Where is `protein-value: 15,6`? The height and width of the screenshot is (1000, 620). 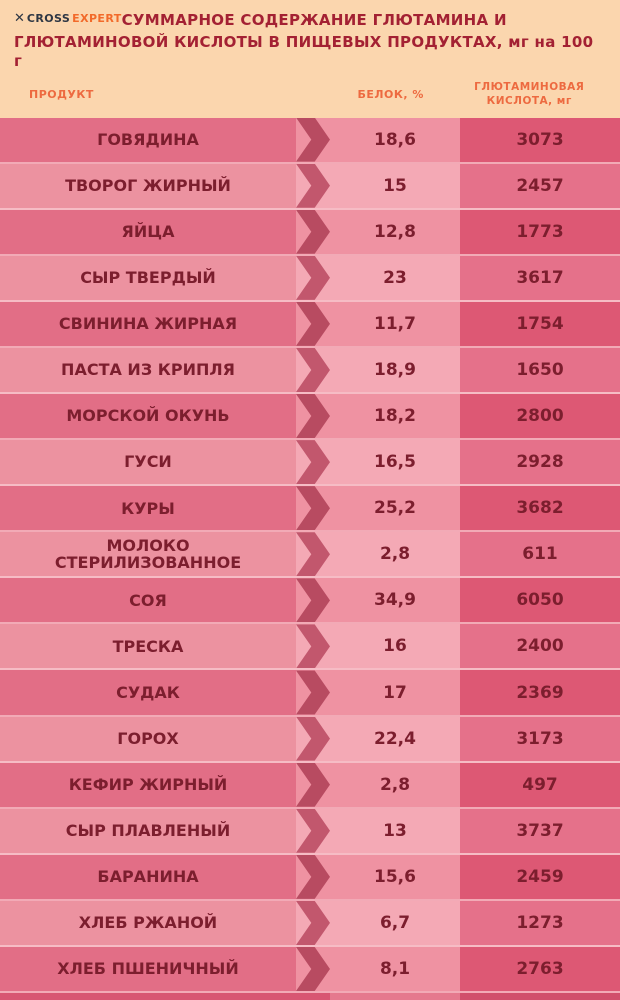 protein-value: 15,6 is located at coordinates (395, 876).